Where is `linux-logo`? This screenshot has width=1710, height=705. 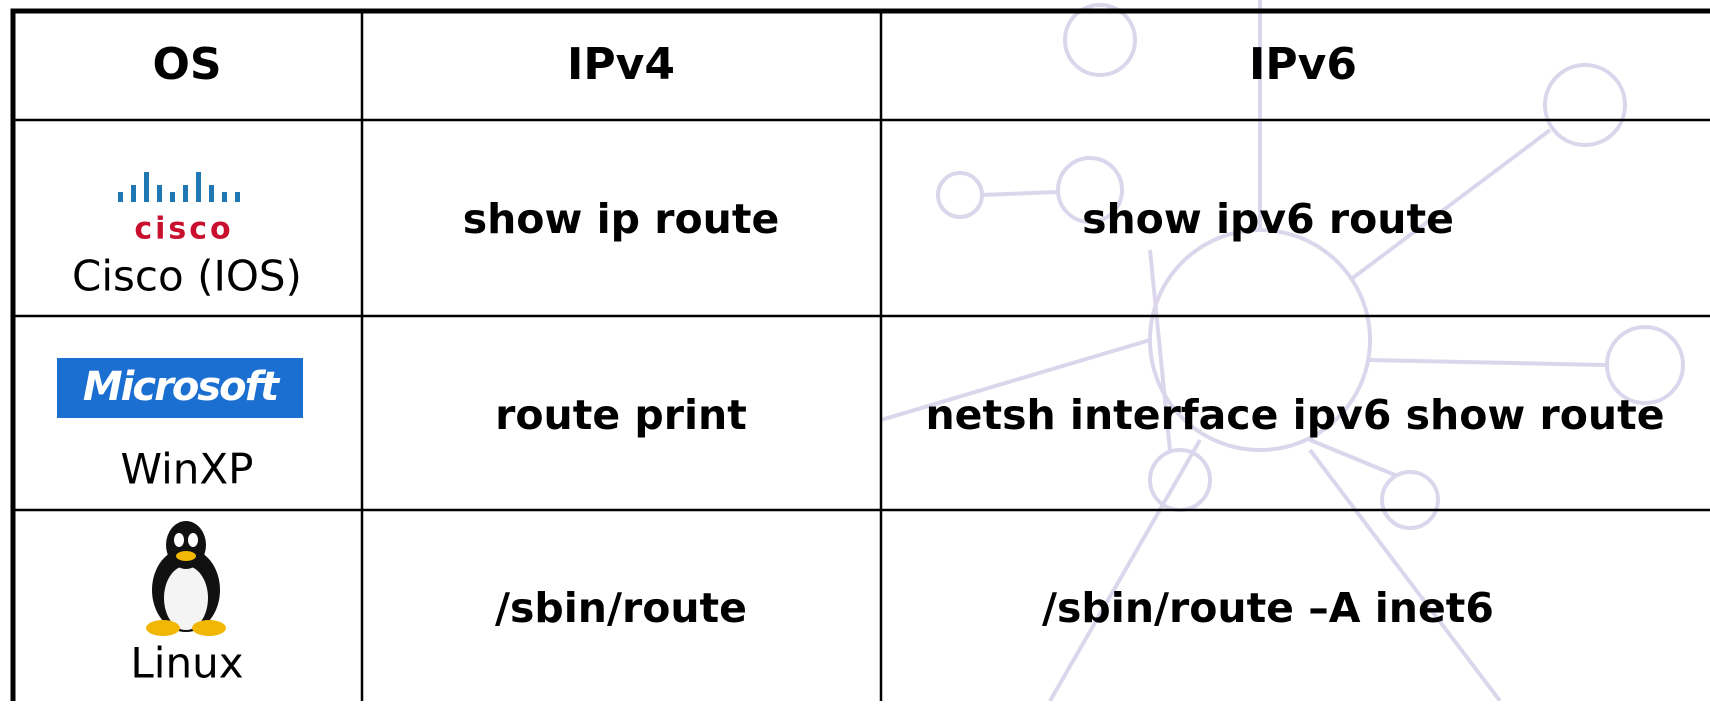 linux-logo is located at coordinates (186, 578).